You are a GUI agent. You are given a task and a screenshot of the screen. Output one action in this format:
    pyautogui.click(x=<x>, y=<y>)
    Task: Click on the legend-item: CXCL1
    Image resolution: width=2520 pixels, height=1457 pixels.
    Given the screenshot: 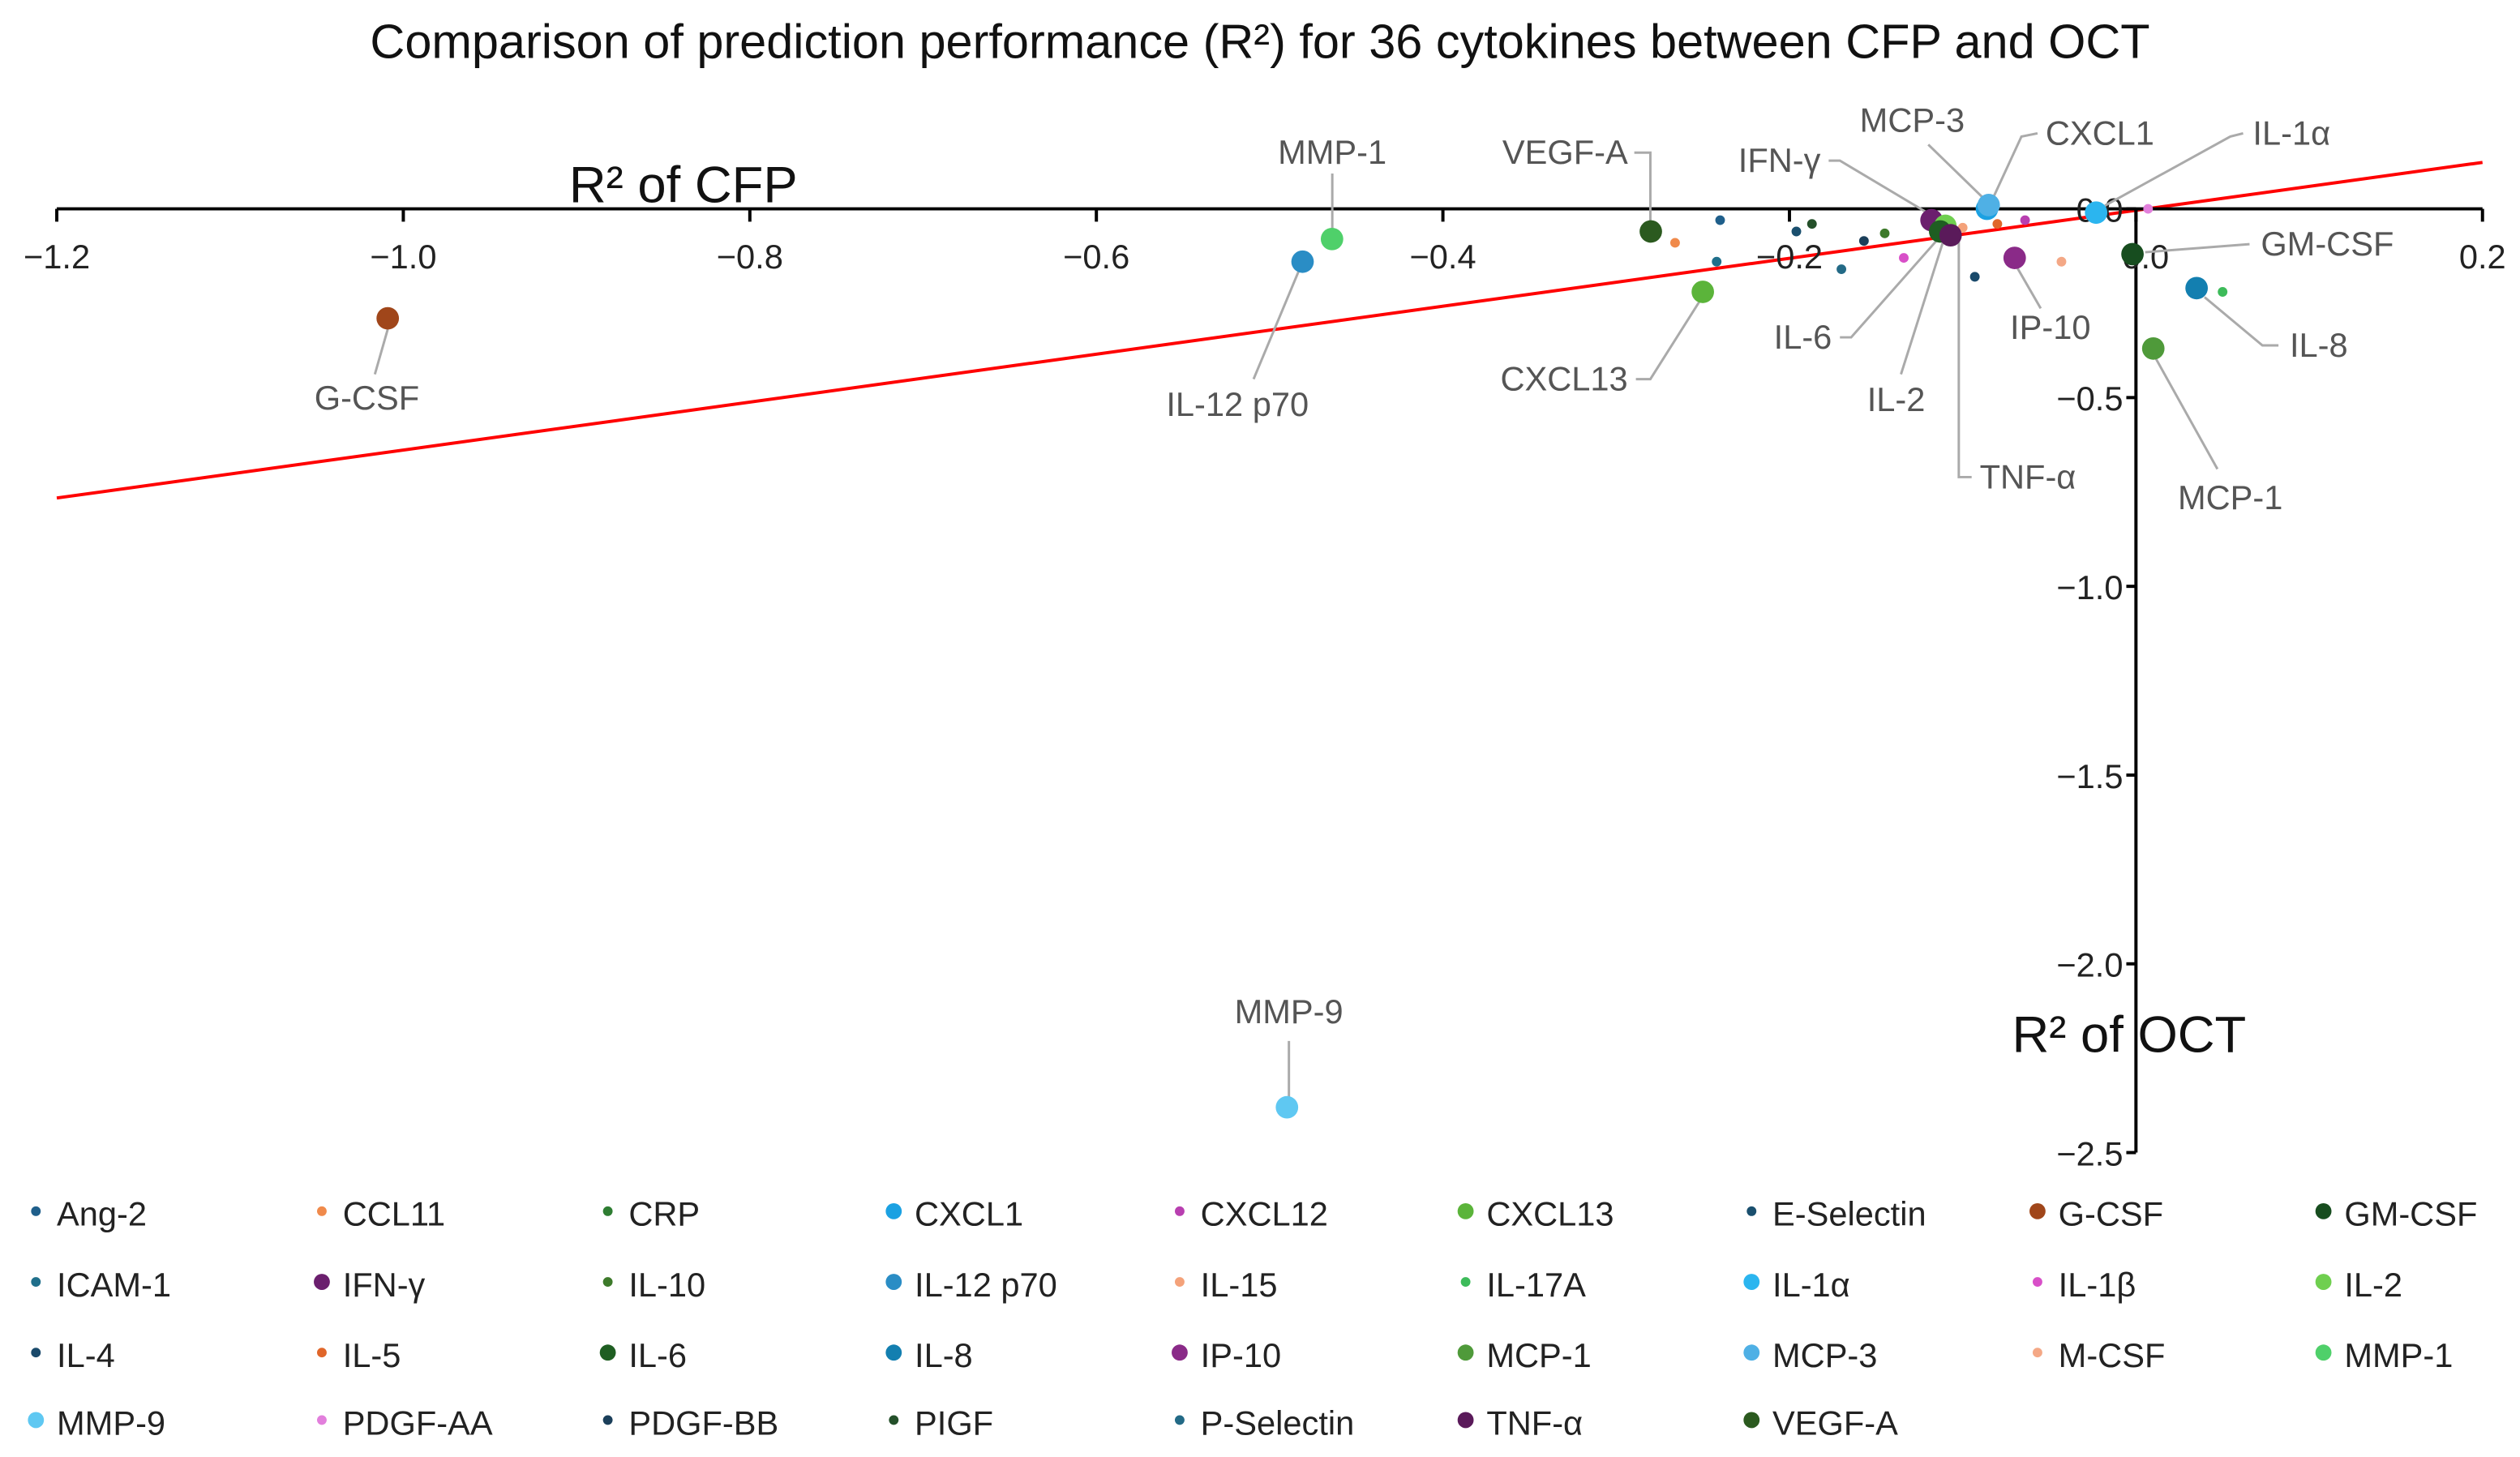 What is the action you would take?
    pyautogui.click(x=954, y=1214)
    